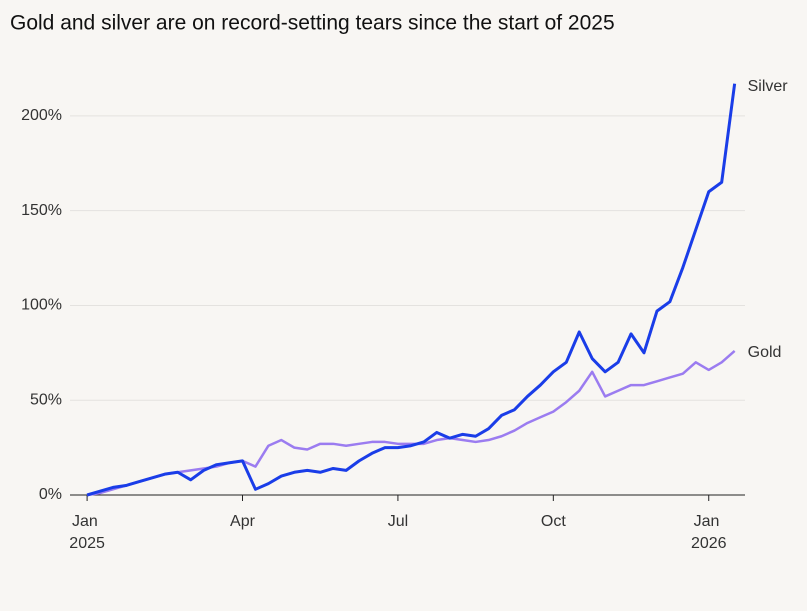 This screenshot has width=807, height=611. I want to click on y-tick-label: 50%, so click(46, 399).